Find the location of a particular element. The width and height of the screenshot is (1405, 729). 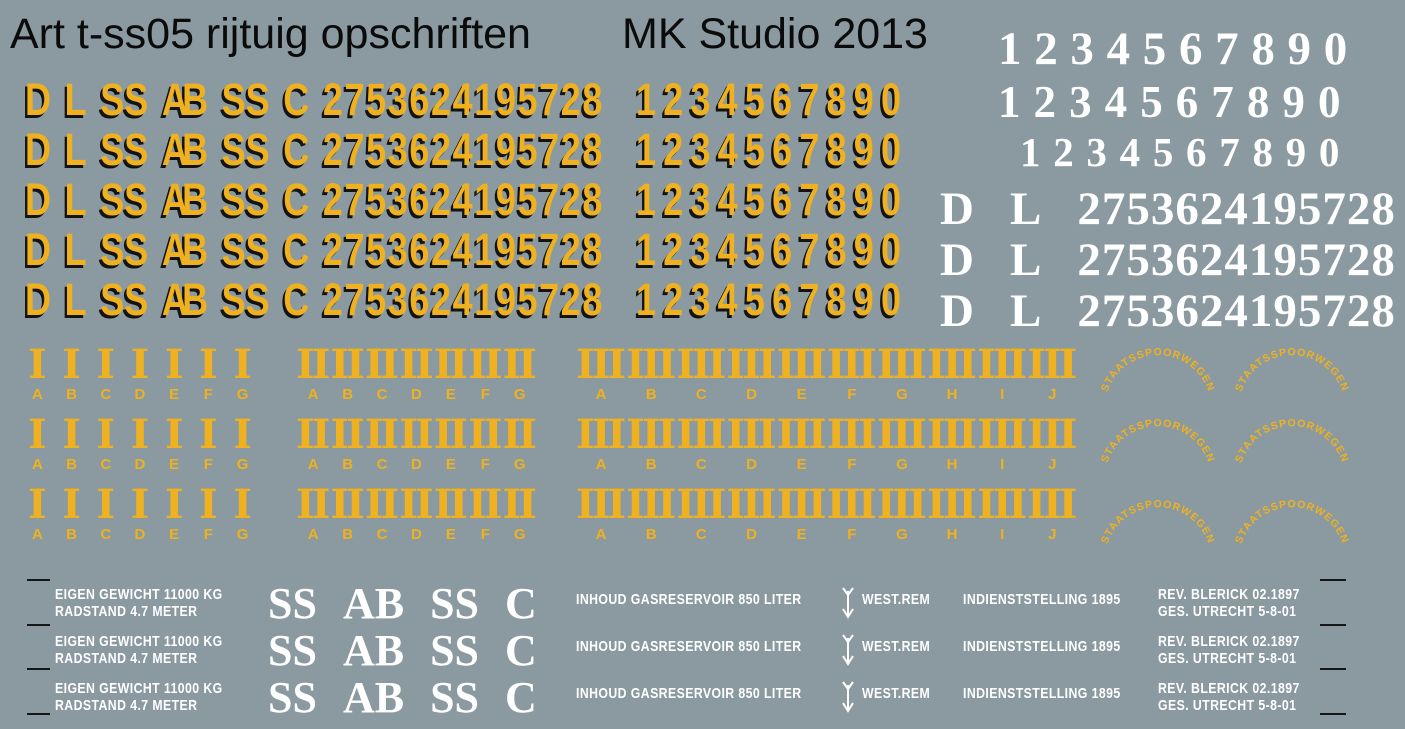

class-column: II A is located at coordinates (313, 374).